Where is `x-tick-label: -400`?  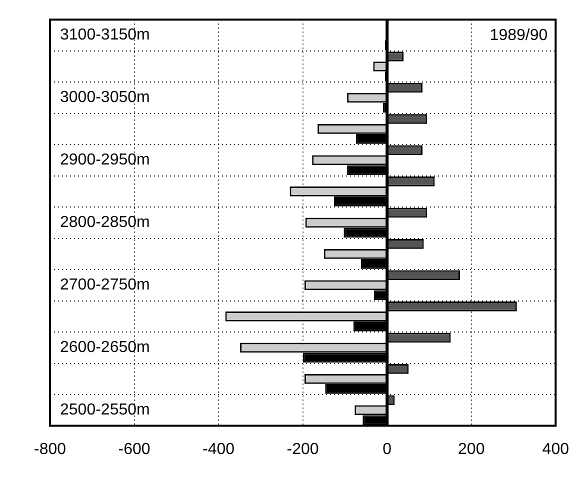 x-tick-label: -400 is located at coordinates (218, 449).